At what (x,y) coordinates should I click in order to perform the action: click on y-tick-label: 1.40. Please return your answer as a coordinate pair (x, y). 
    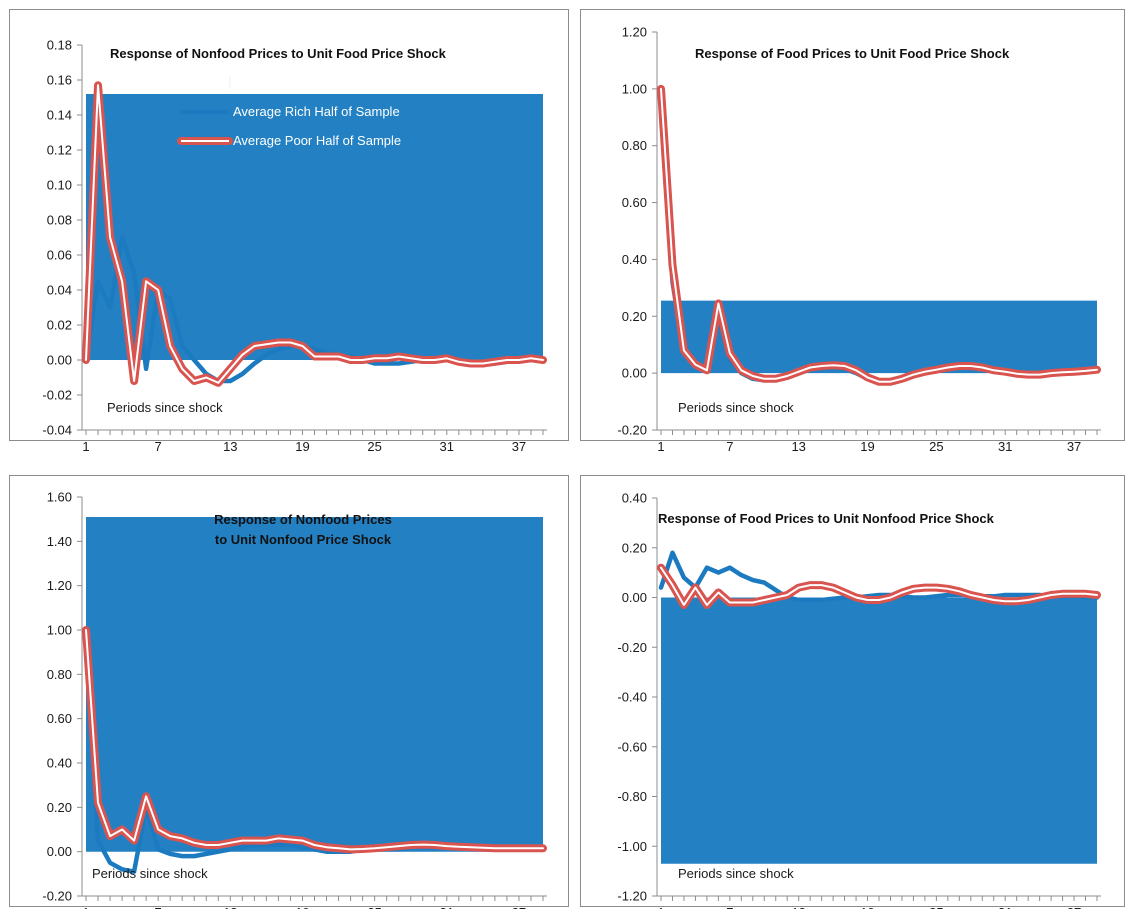
    Looking at the image, I should click on (59, 541).